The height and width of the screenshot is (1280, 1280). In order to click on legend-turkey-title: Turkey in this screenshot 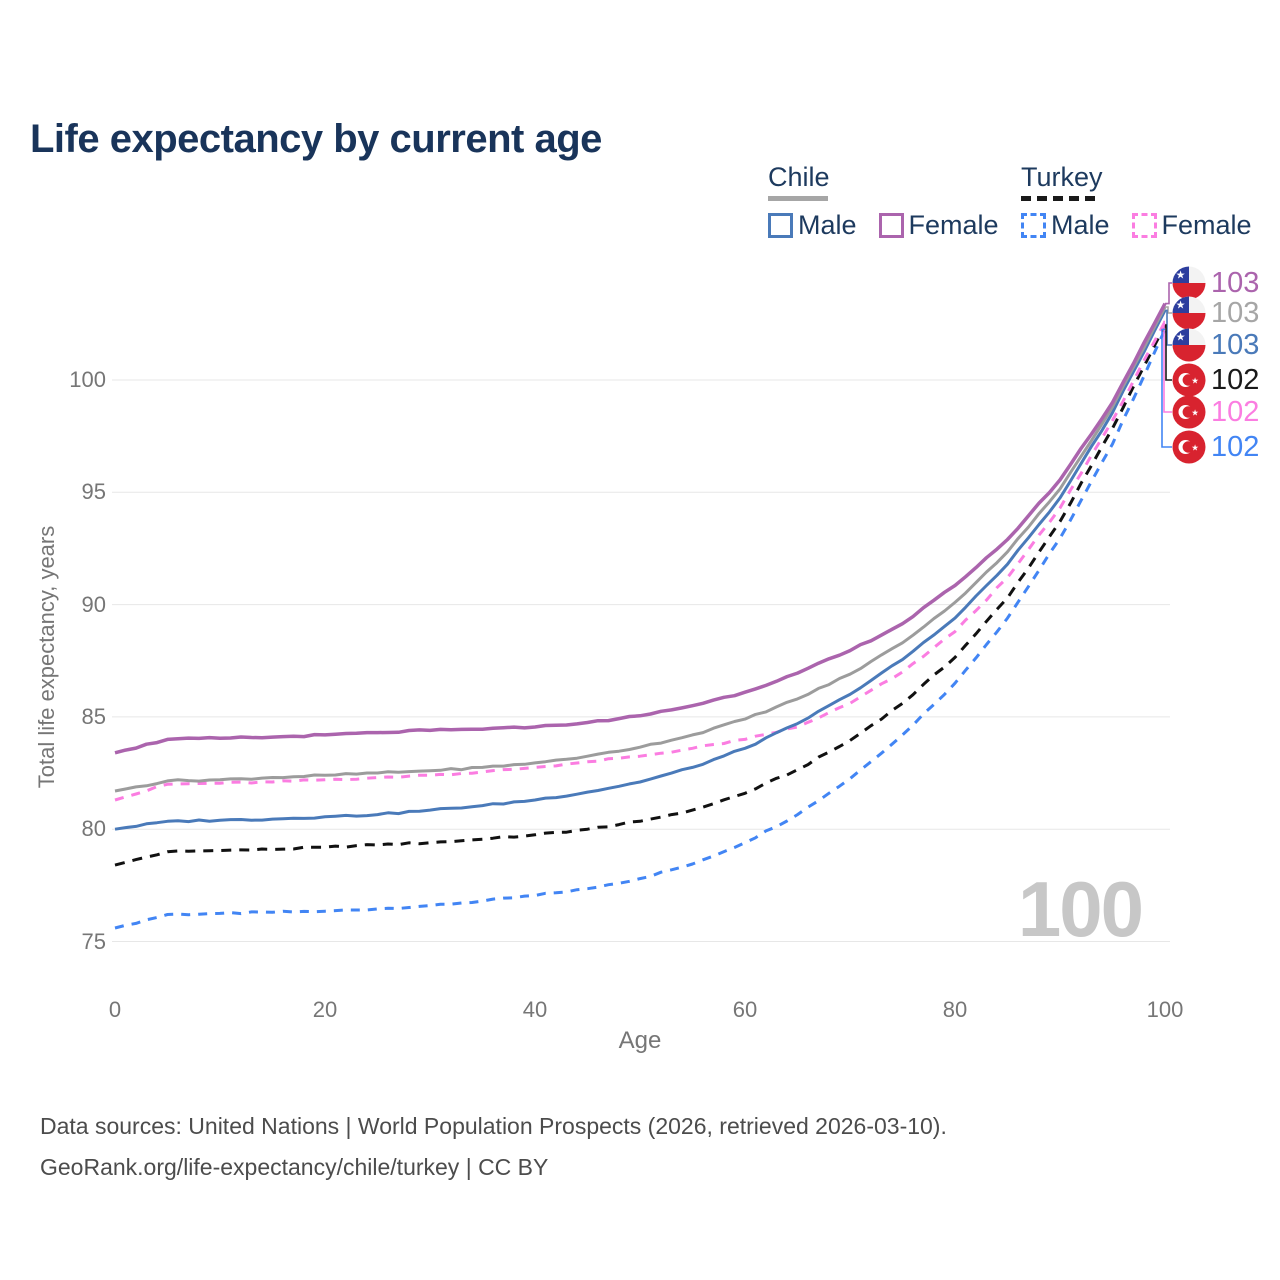, I will do `click(1062, 177)`.